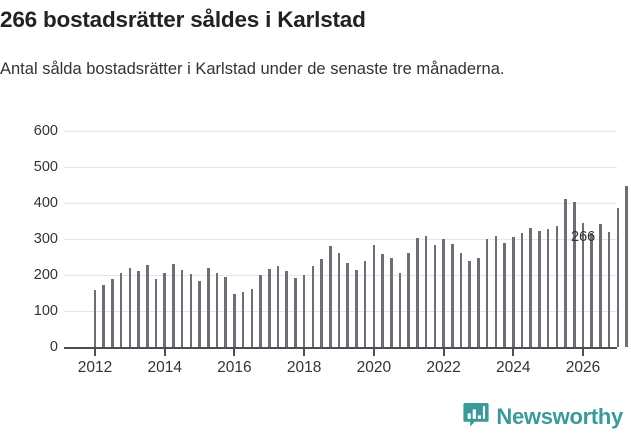  I want to click on y-axis-tick-label: 300, so click(45, 239).